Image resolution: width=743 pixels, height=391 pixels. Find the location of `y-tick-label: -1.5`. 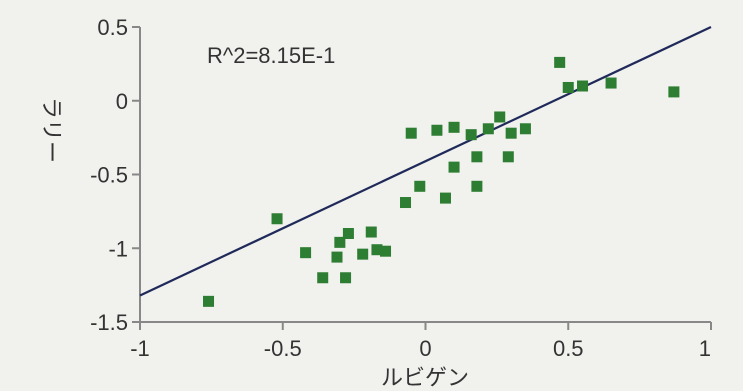

y-tick-label: -1.5 is located at coordinates (109, 322).